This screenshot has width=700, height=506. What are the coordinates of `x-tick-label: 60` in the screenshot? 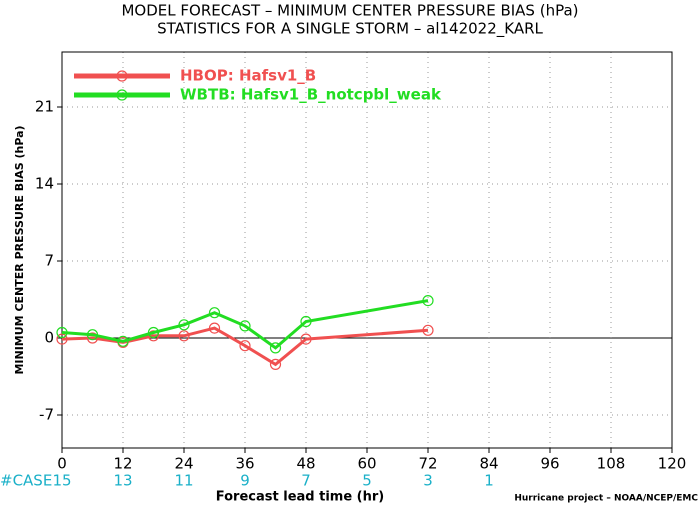 It's located at (366, 464).